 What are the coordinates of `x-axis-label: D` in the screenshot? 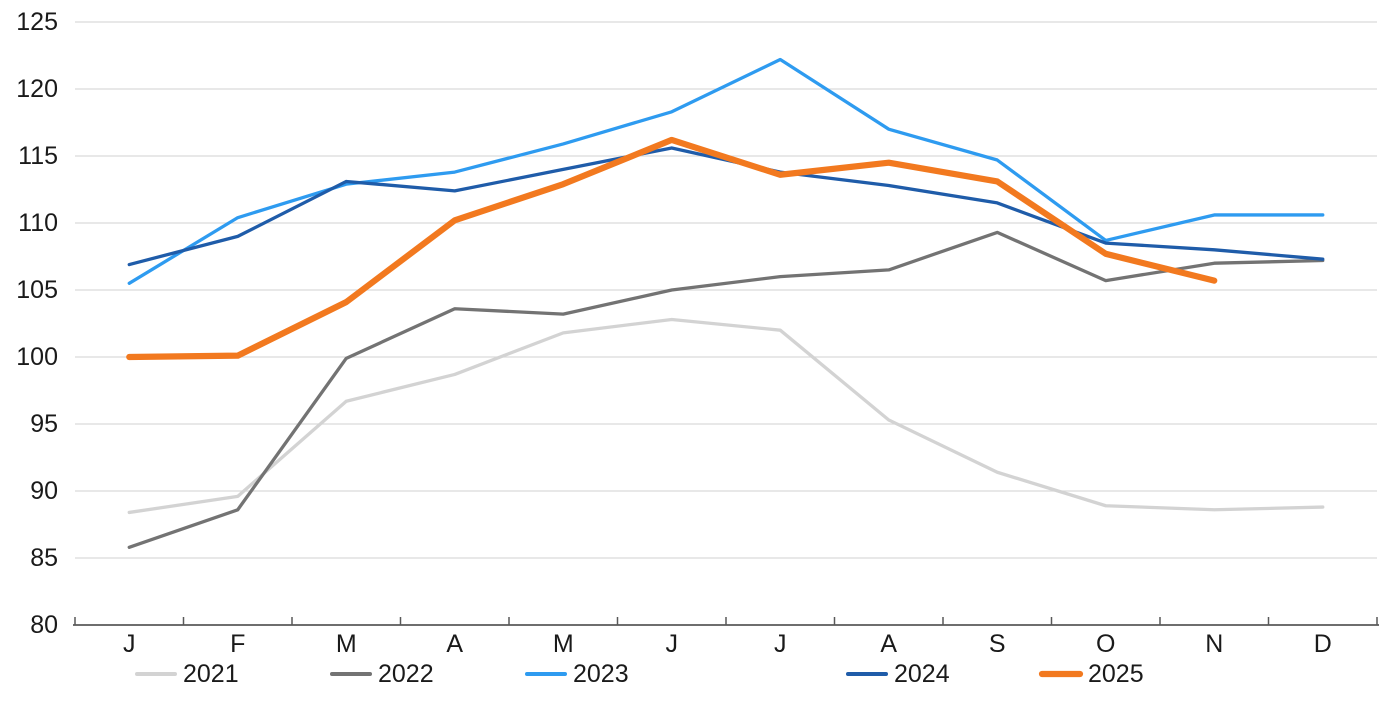 It's located at (1323, 644).